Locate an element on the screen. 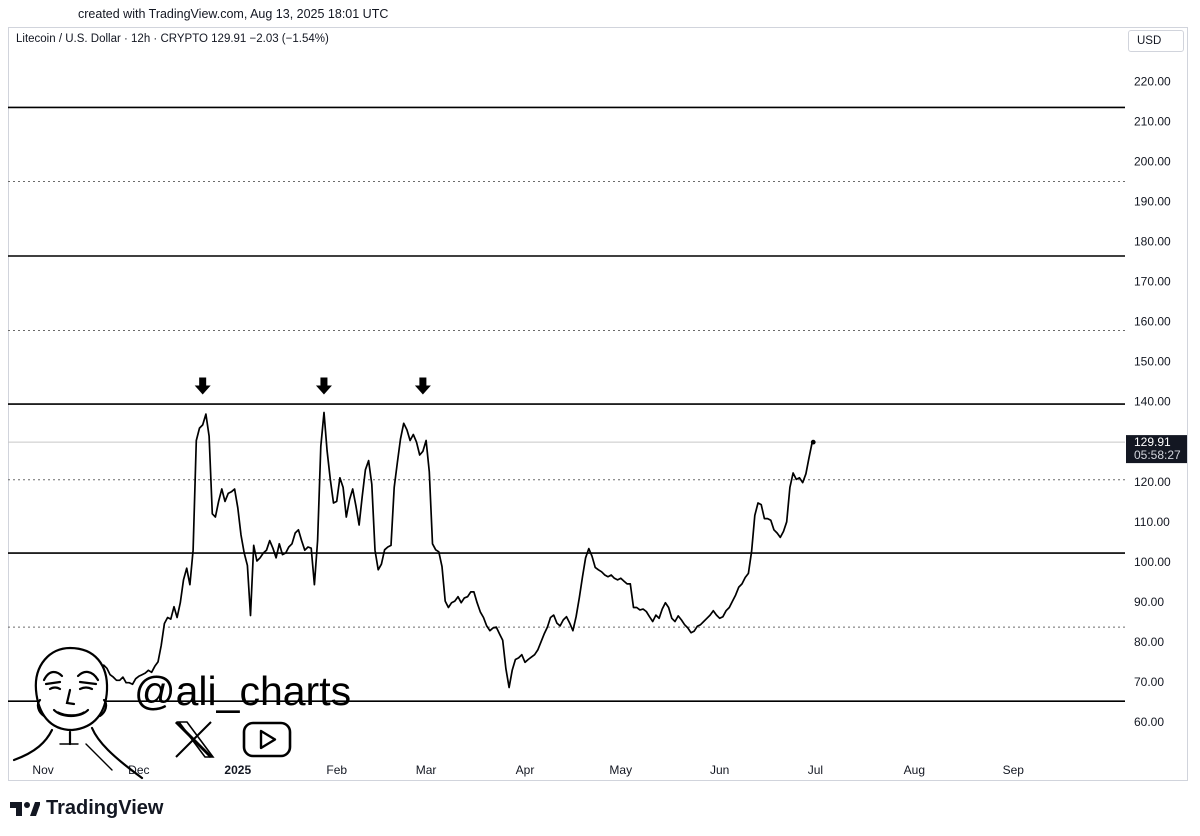  tradingview-brand-text: TradingView is located at coordinates (105, 808).